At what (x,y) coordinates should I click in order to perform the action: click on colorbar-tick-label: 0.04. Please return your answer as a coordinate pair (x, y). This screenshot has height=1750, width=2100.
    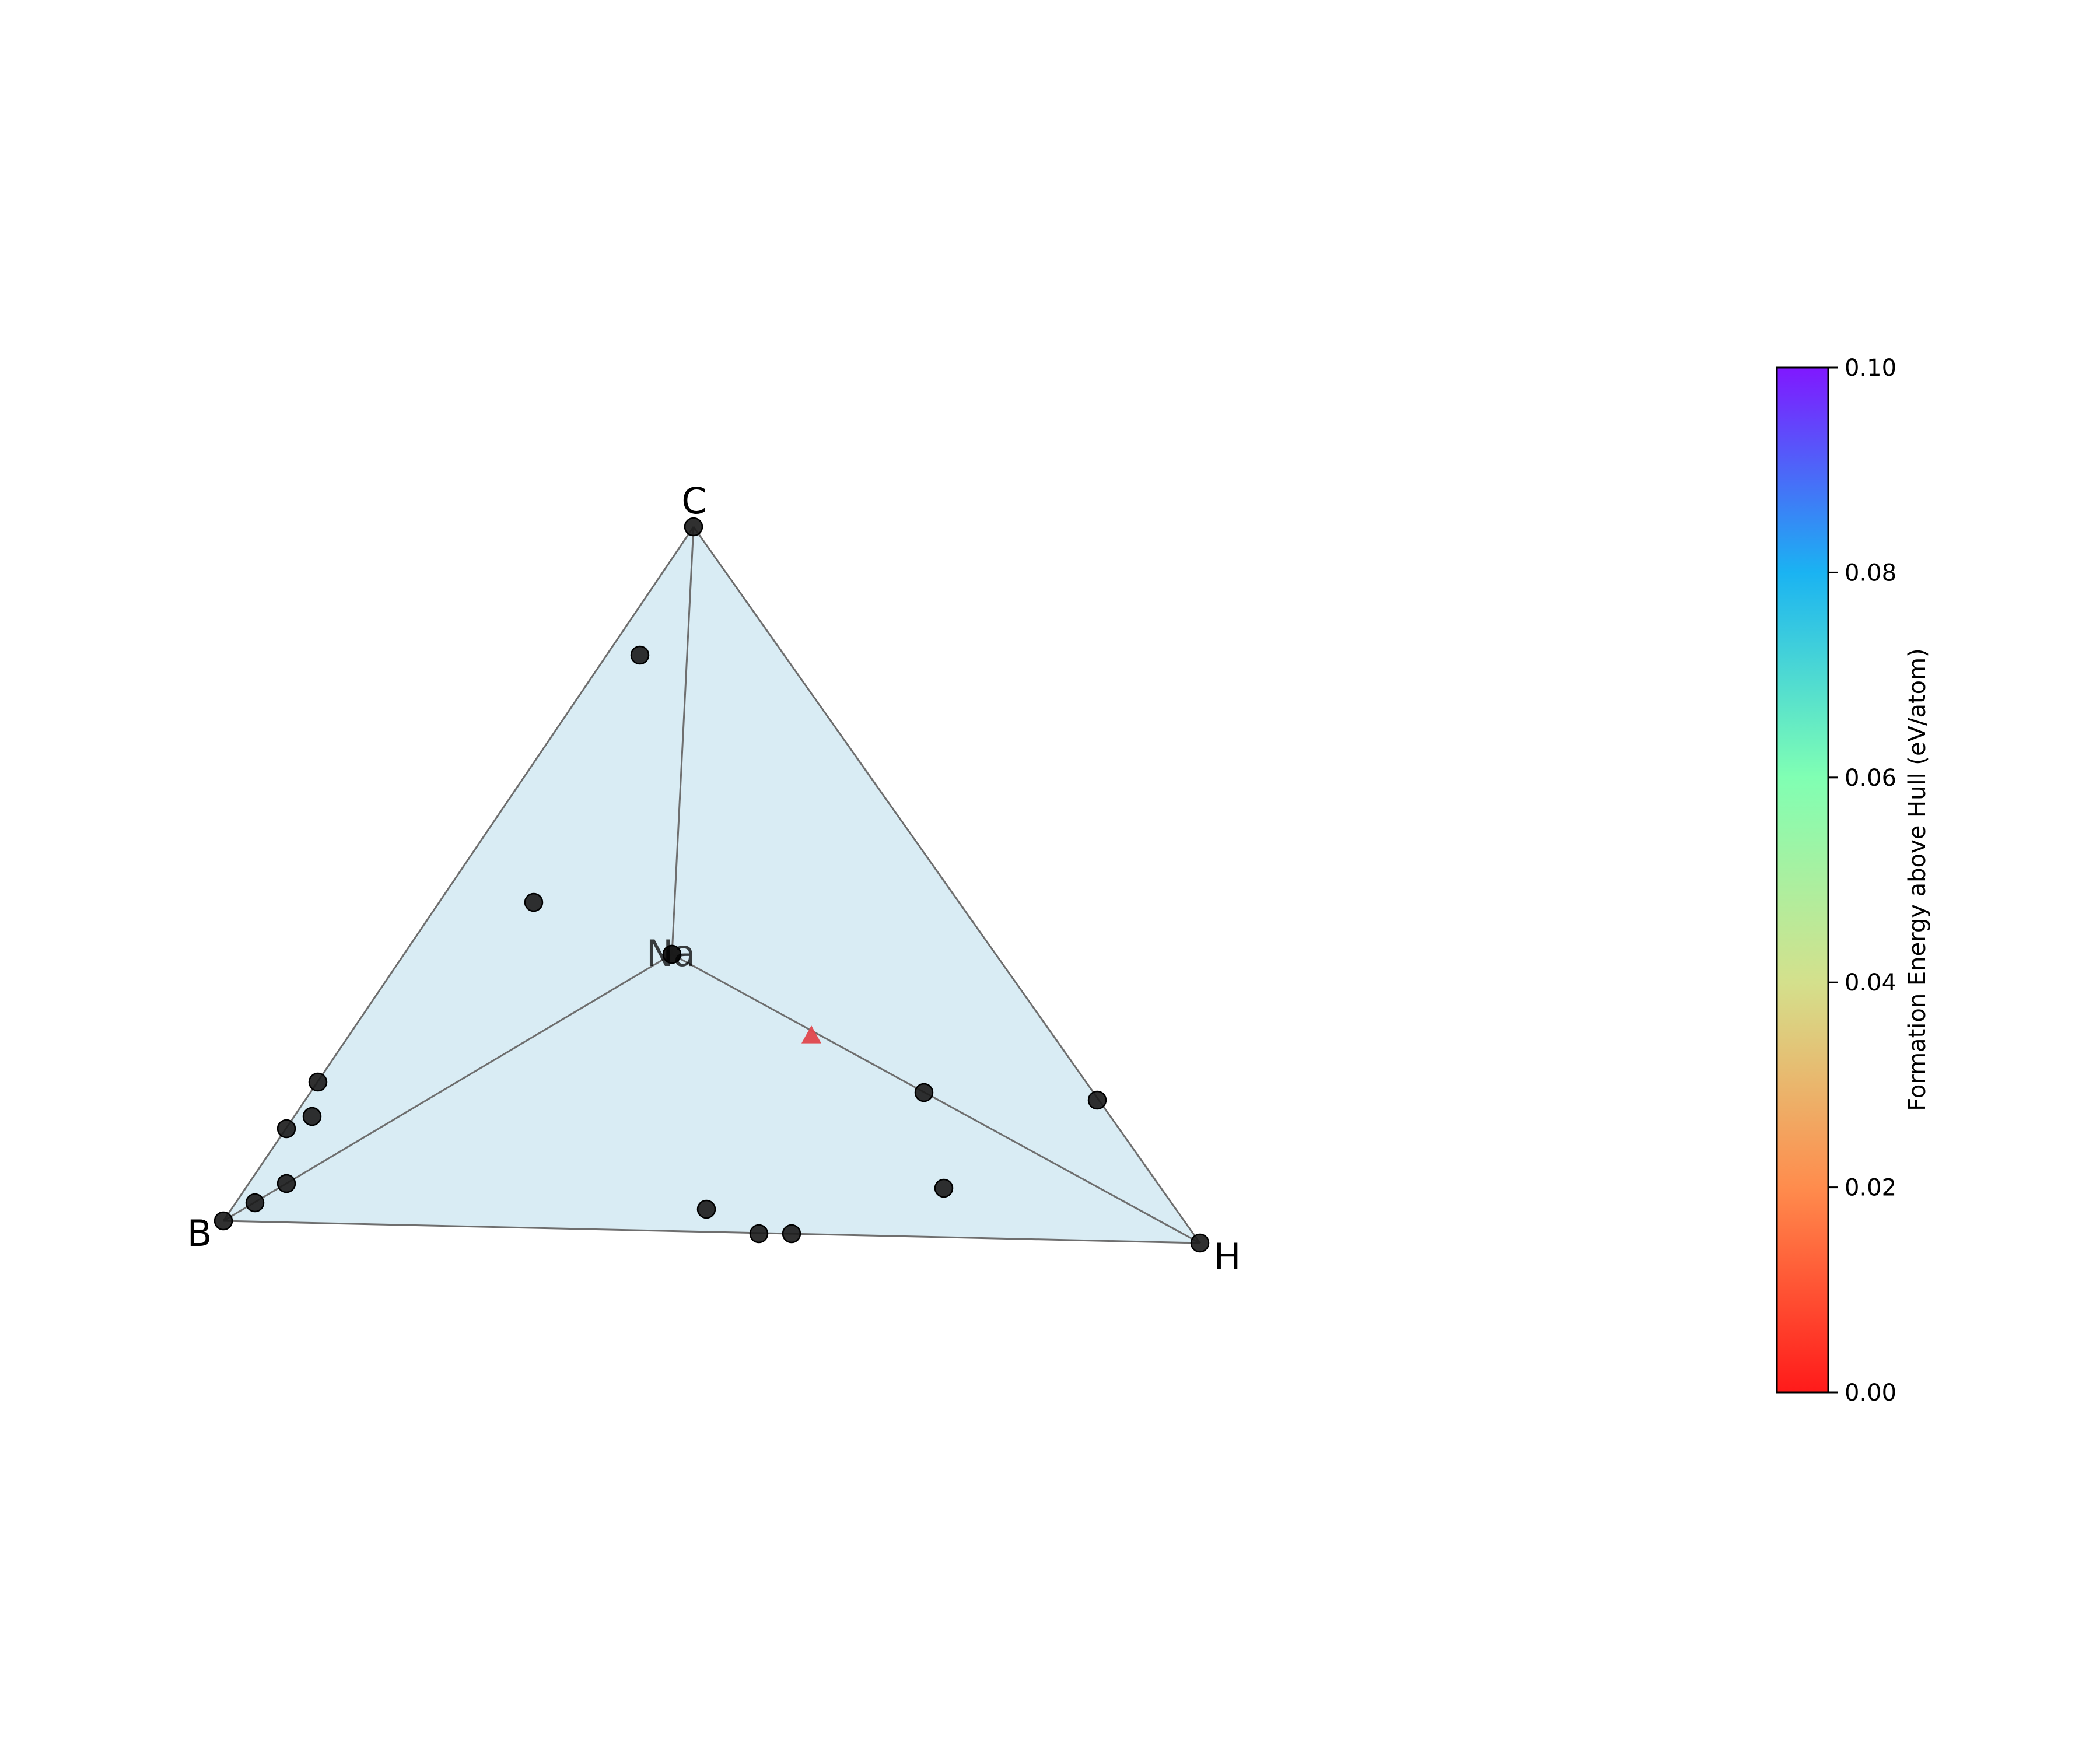
    Looking at the image, I should click on (1870, 983).